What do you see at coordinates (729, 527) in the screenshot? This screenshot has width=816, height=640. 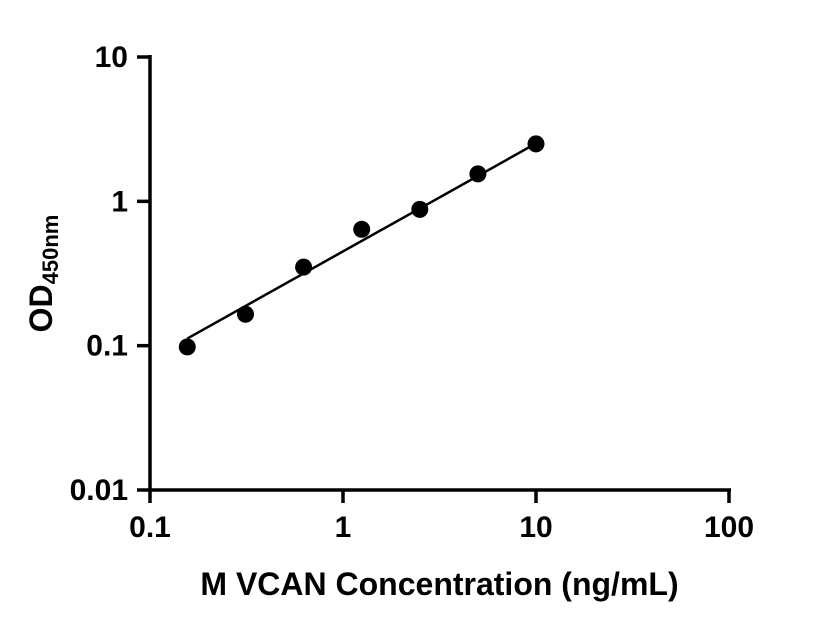 I see `x-tick-label: 100` at bounding box center [729, 527].